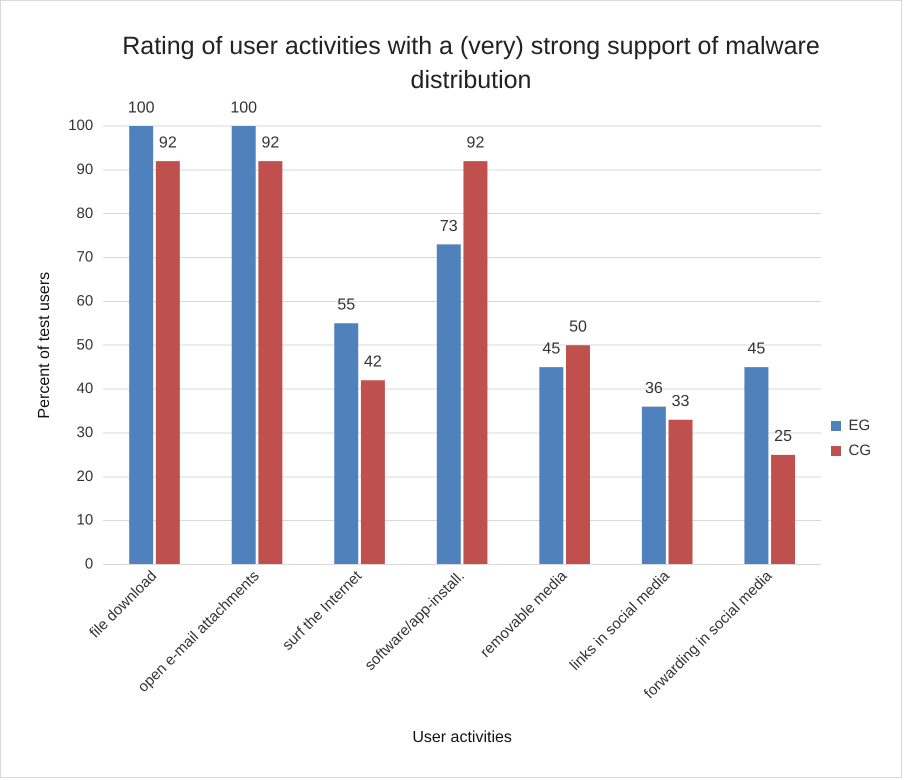 The width and height of the screenshot is (904, 780). What do you see at coordinates (85, 476) in the screenshot?
I see `y-tick-label: 20` at bounding box center [85, 476].